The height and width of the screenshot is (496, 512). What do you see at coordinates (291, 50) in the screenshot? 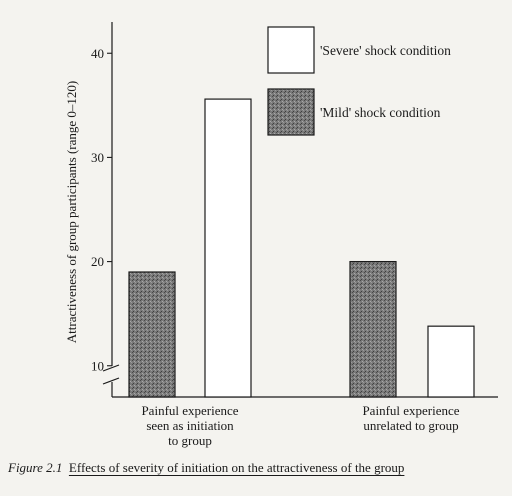
I see `legend-swatch-severe` at bounding box center [291, 50].